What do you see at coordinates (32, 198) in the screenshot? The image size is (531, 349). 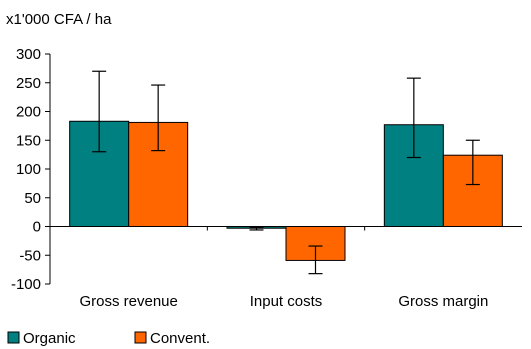 I see `y-tick-label: 50` at bounding box center [32, 198].